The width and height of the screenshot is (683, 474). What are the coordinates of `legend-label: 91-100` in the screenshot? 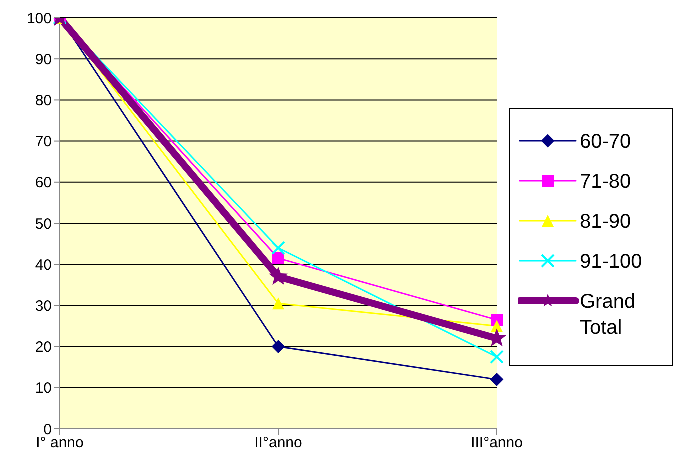 It's located at (612, 262).